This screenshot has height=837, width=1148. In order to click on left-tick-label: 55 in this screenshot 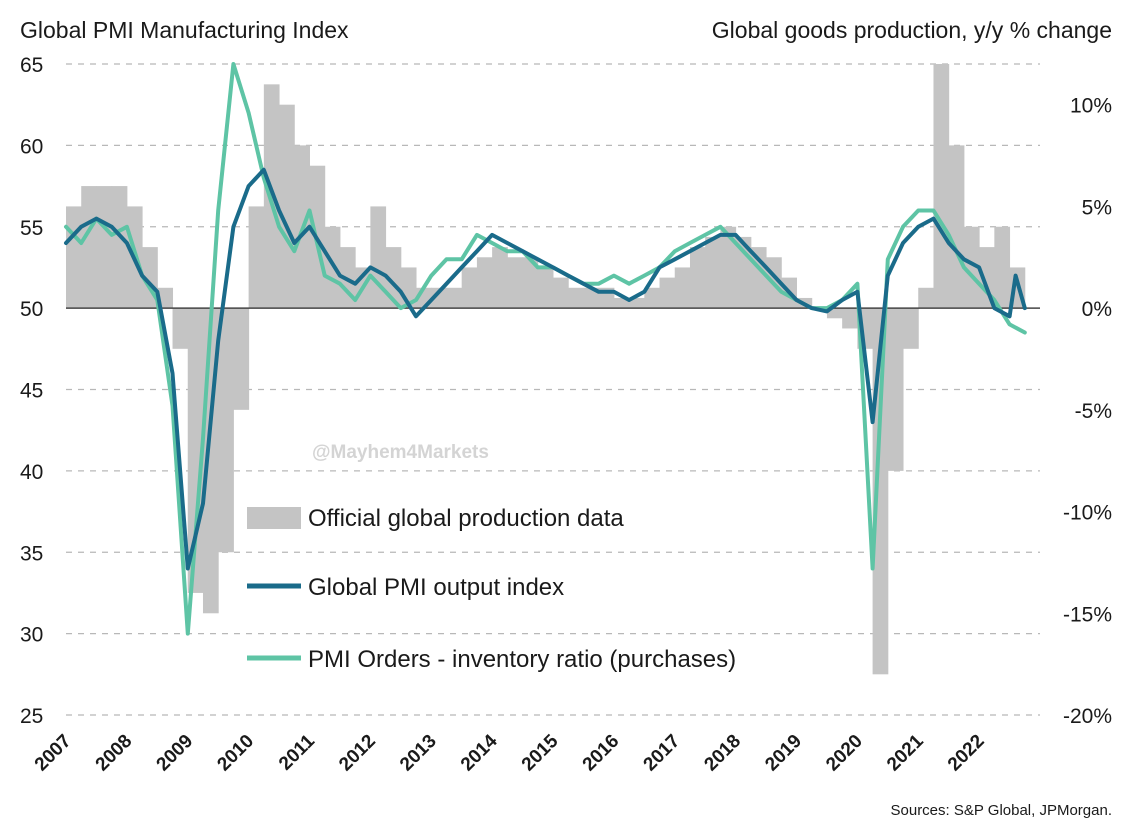, I will do `click(31, 228)`.